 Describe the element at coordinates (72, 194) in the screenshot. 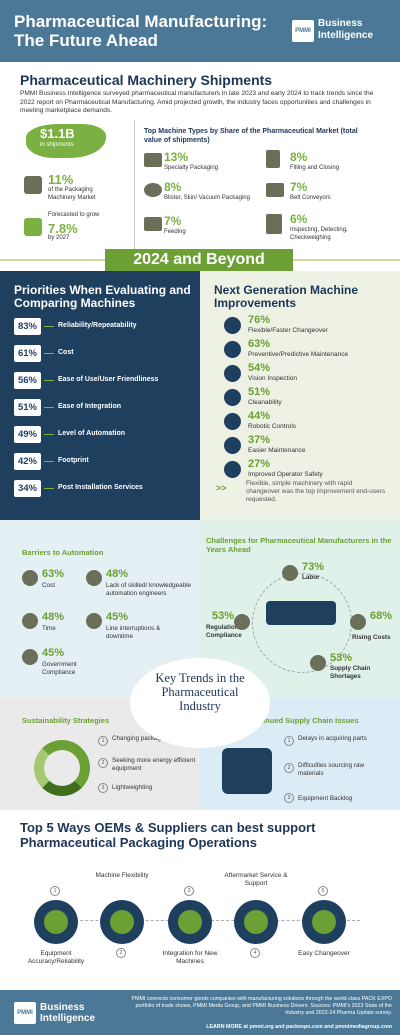

I see `market-share-label: of the Packaging Machinery Market` at that location.